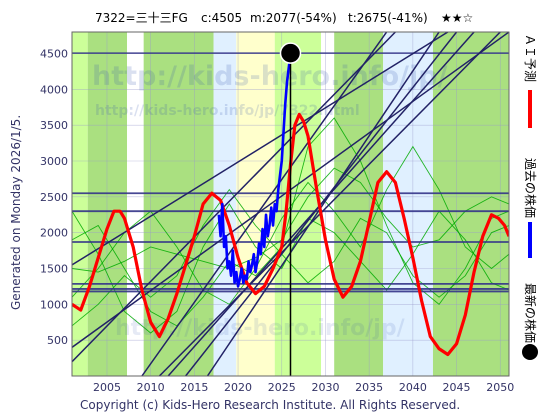  I want to click on x-tick-2010: 2010, so click(151, 387).